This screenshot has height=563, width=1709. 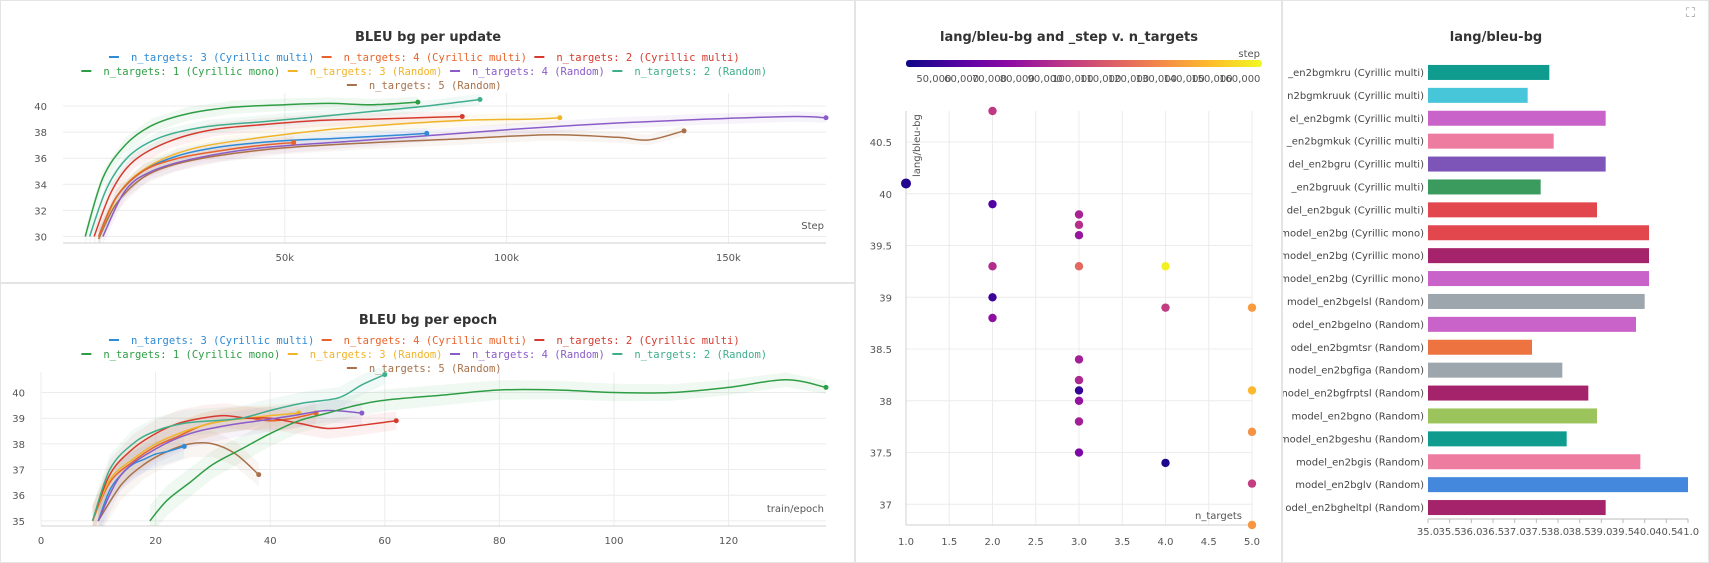 What do you see at coordinates (728, 258) in the screenshot?
I see `x-tick-label: 150k` at bounding box center [728, 258].